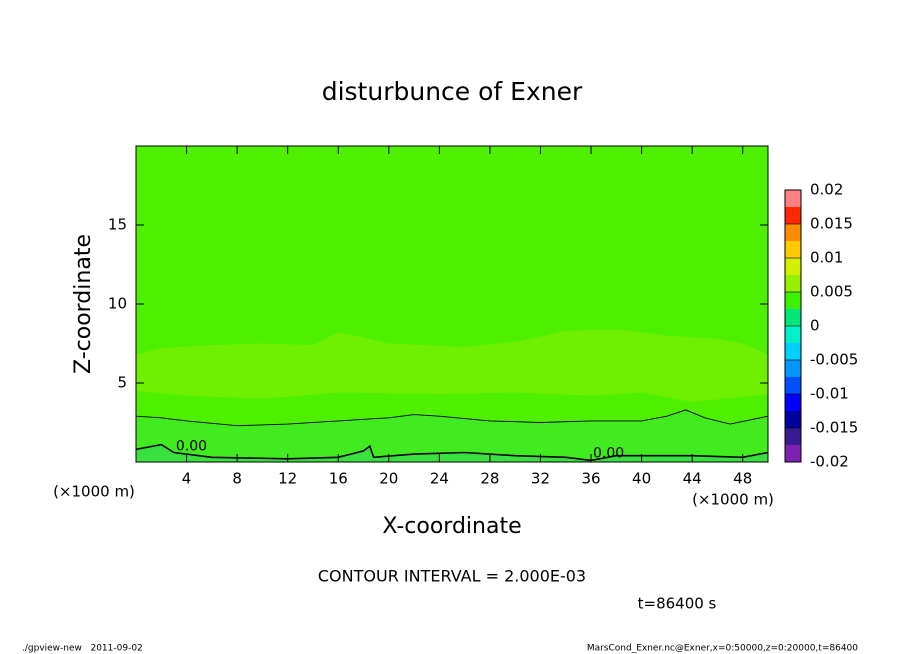 The height and width of the screenshot is (654, 904). Describe the element at coordinates (451, 526) in the screenshot. I see `x-axis-label: X-coordinate` at that location.